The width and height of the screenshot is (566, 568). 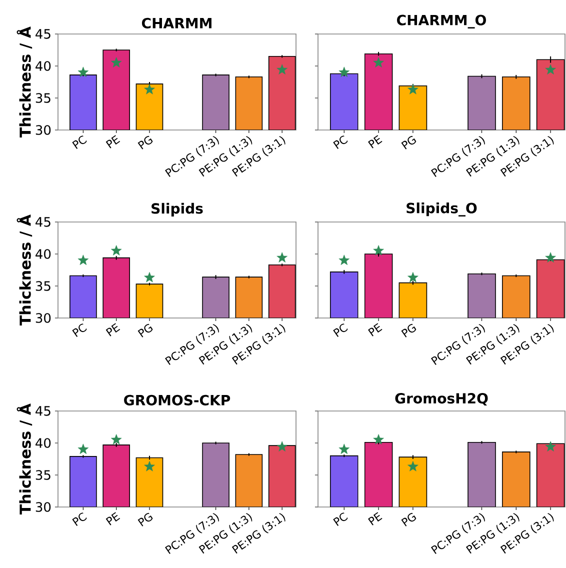 What do you see at coordinates (441, 399) in the screenshot?
I see `chart-title: GromosH2Q` at bounding box center [441, 399].